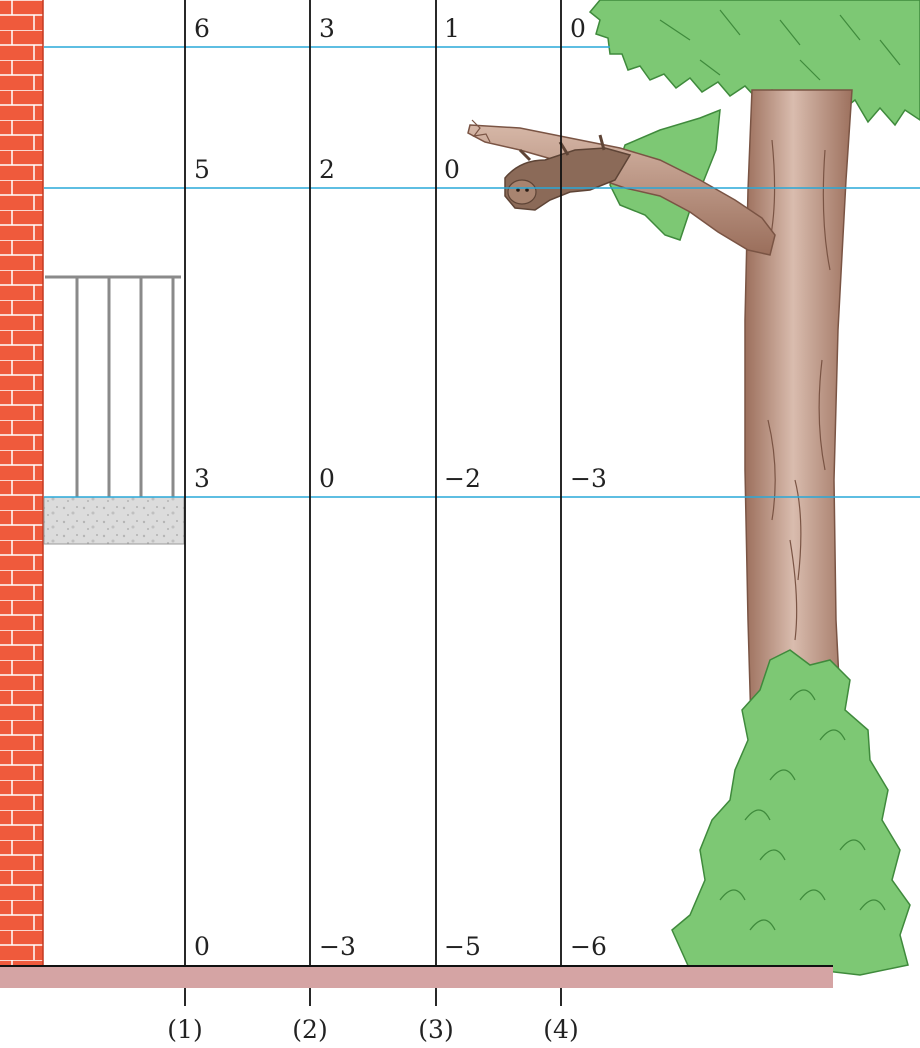  Describe the element at coordinates (452, 169) in the screenshot. I see `value-col3-upper: 0` at that location.